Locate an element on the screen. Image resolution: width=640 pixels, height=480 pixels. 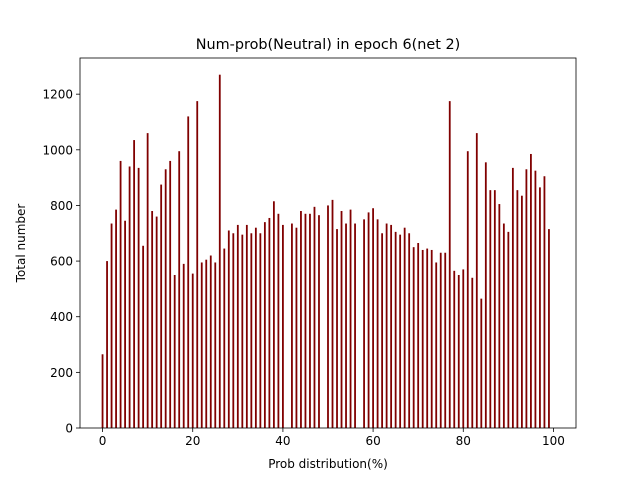
y-tick-label: 0 is located at coordinates (69, 429).